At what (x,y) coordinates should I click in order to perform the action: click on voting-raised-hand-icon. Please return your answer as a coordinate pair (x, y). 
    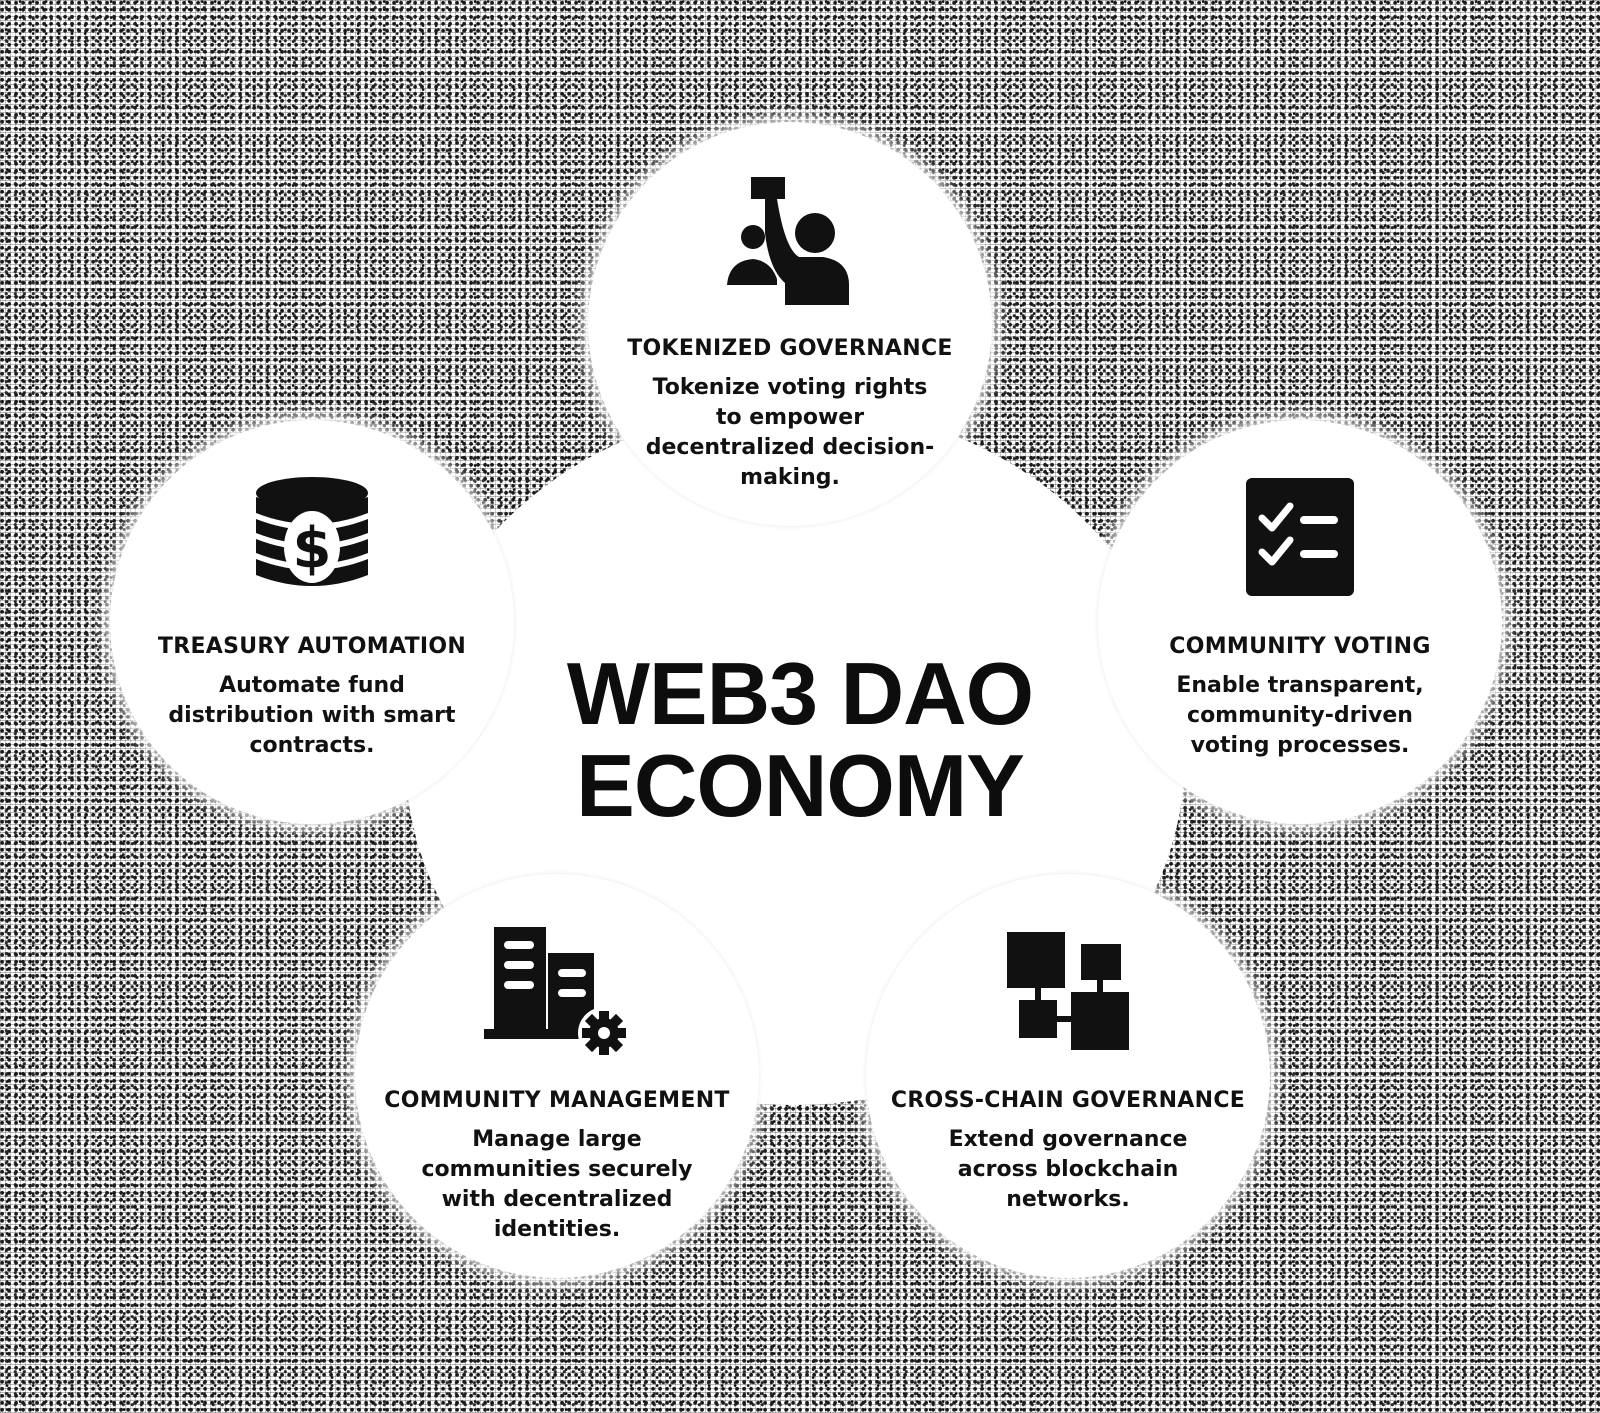
    Looking at the image, I should click on (790, 239).